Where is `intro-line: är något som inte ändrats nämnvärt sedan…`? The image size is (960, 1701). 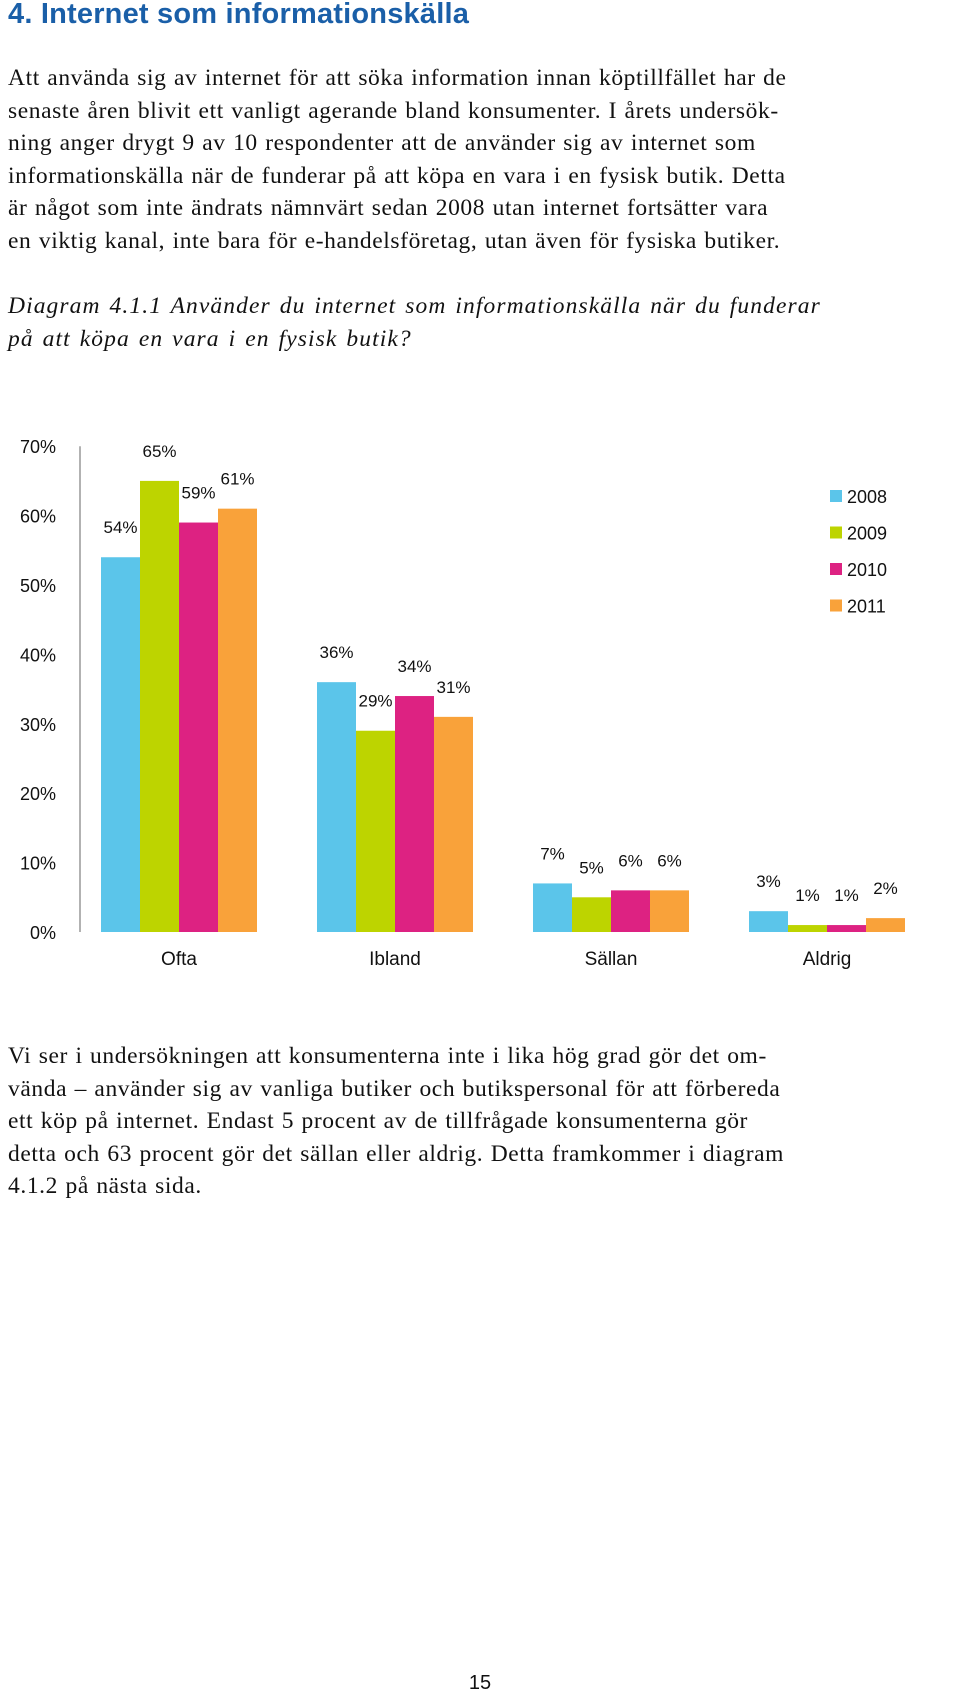 intro-line: är något som inte ändrats nämnvärt sedan… is located at coordinates (388, 208).